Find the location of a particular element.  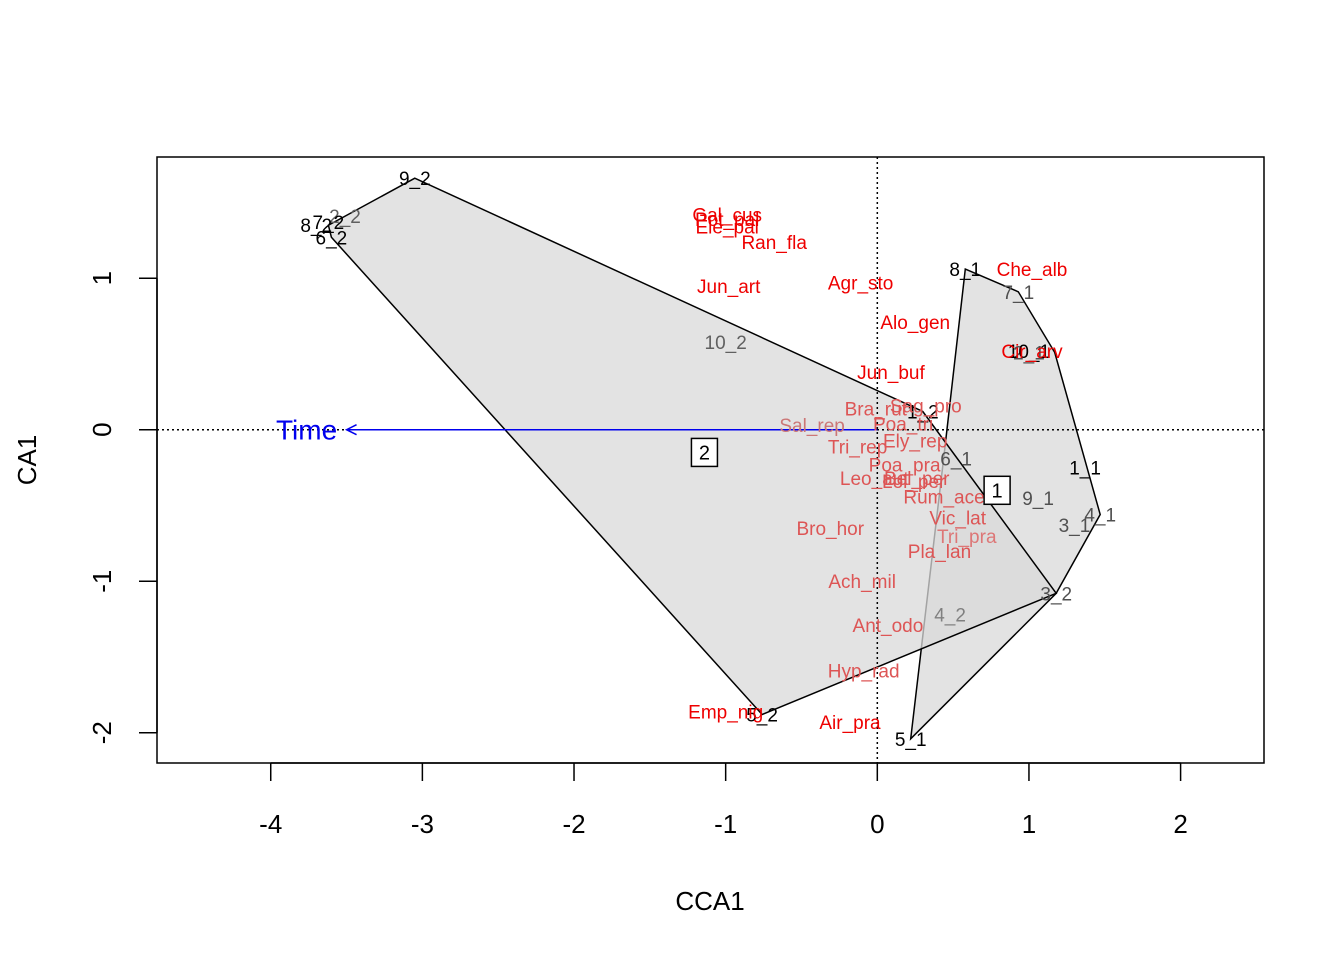

centroid-label-1: 1 is located at coordinates (997, 491).